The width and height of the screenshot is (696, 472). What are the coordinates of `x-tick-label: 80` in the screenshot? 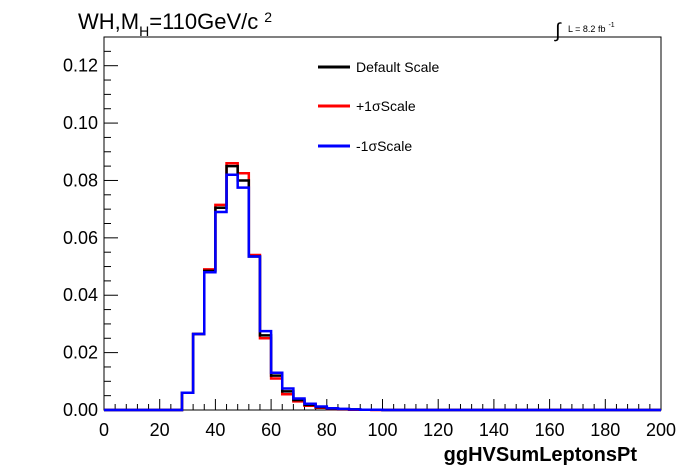 It's located at (327, 430).